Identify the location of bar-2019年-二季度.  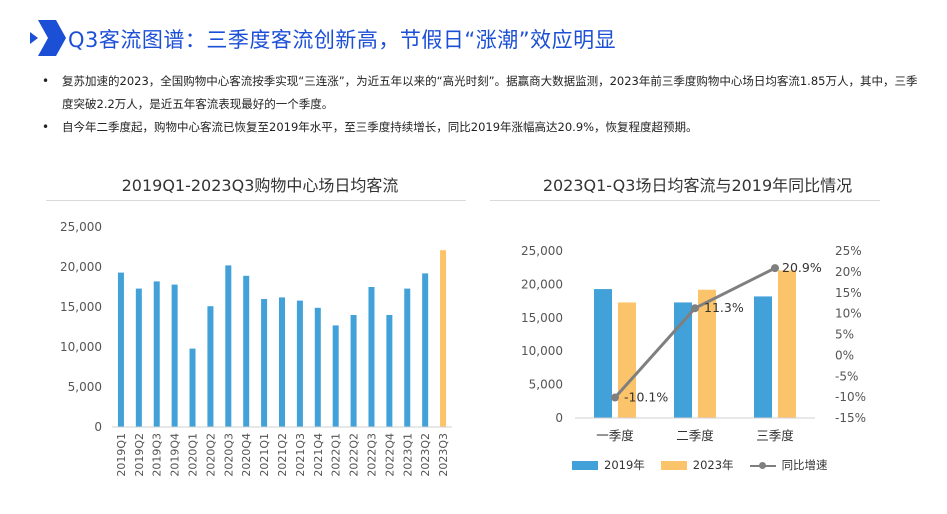
(683, 360).